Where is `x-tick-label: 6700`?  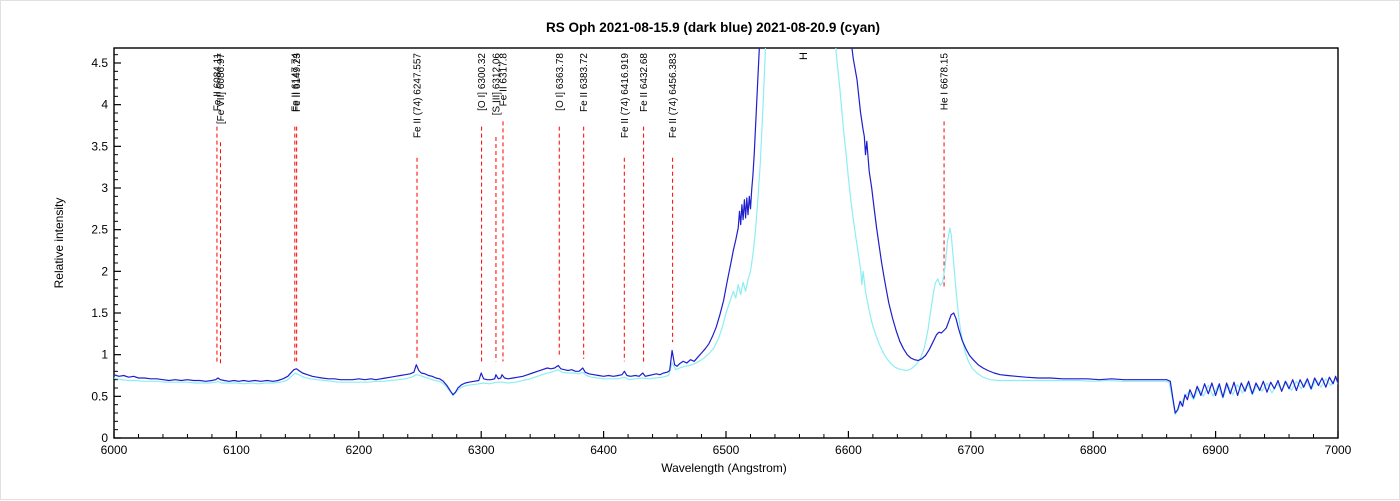 x-tick-label: 6700 is located at coordinates (970, 450).